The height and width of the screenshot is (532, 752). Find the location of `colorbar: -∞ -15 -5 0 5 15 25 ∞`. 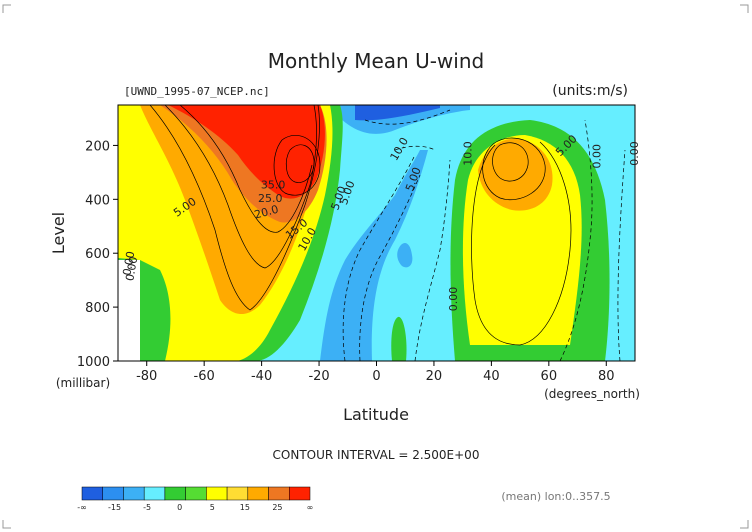

colorbar: -∞ -15 -5 0 5 15 25 ∞ is located at coordinates (195, 499).